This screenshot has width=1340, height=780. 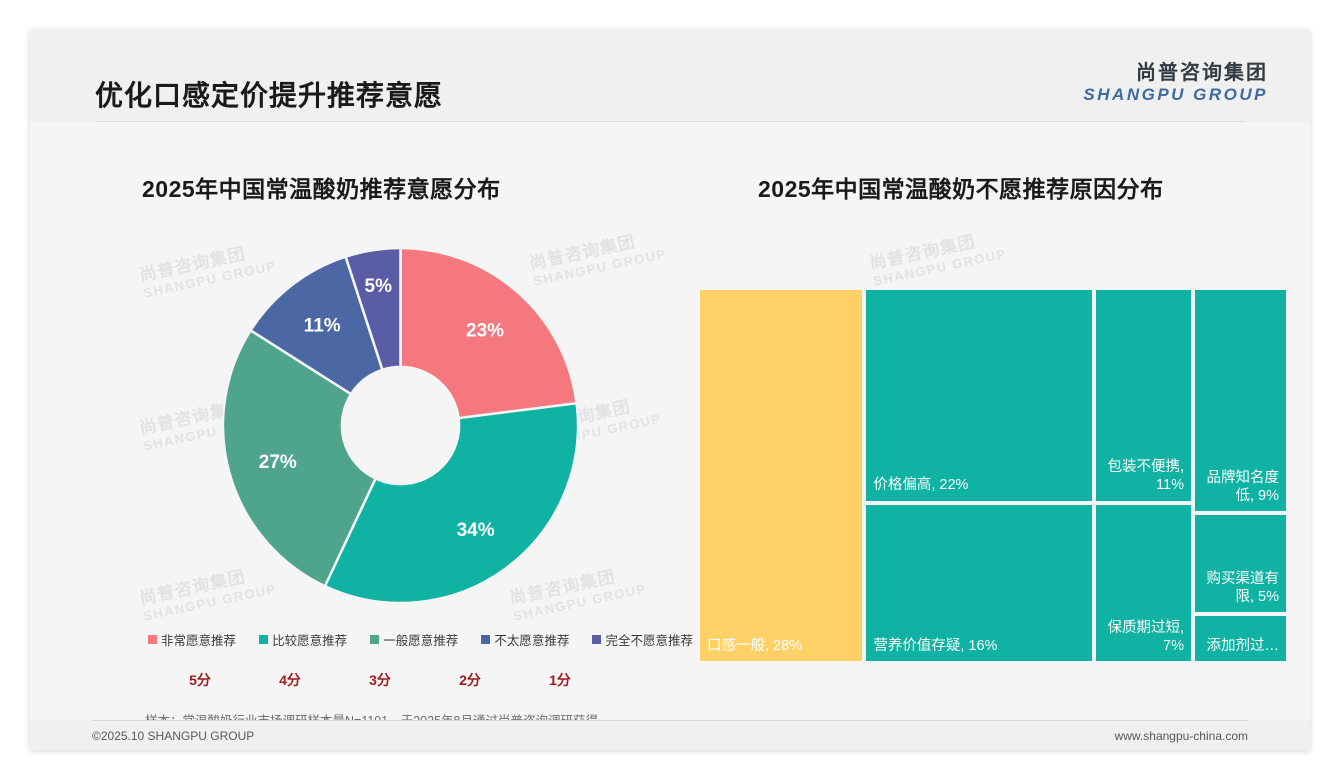 What do you see at coordinates (476, 530) in the screenshot?
I see `donut-slice-label: 34%` at bounding box center [476, 530].